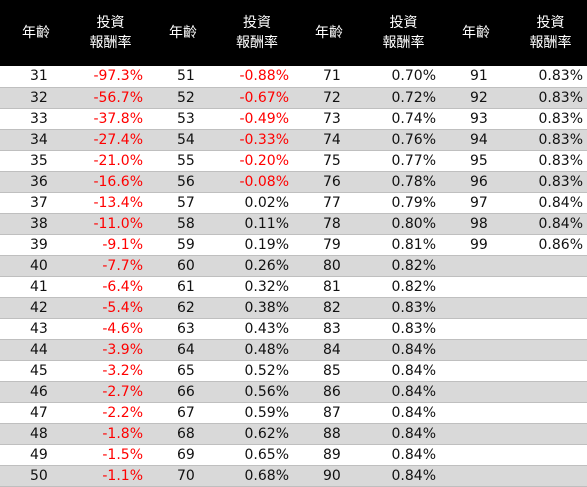 The image size is (587, 487). What do you see at coordinates (330, 224) in the screenshot?
I see `age-cell: 78` at bounding box center [330, 224].